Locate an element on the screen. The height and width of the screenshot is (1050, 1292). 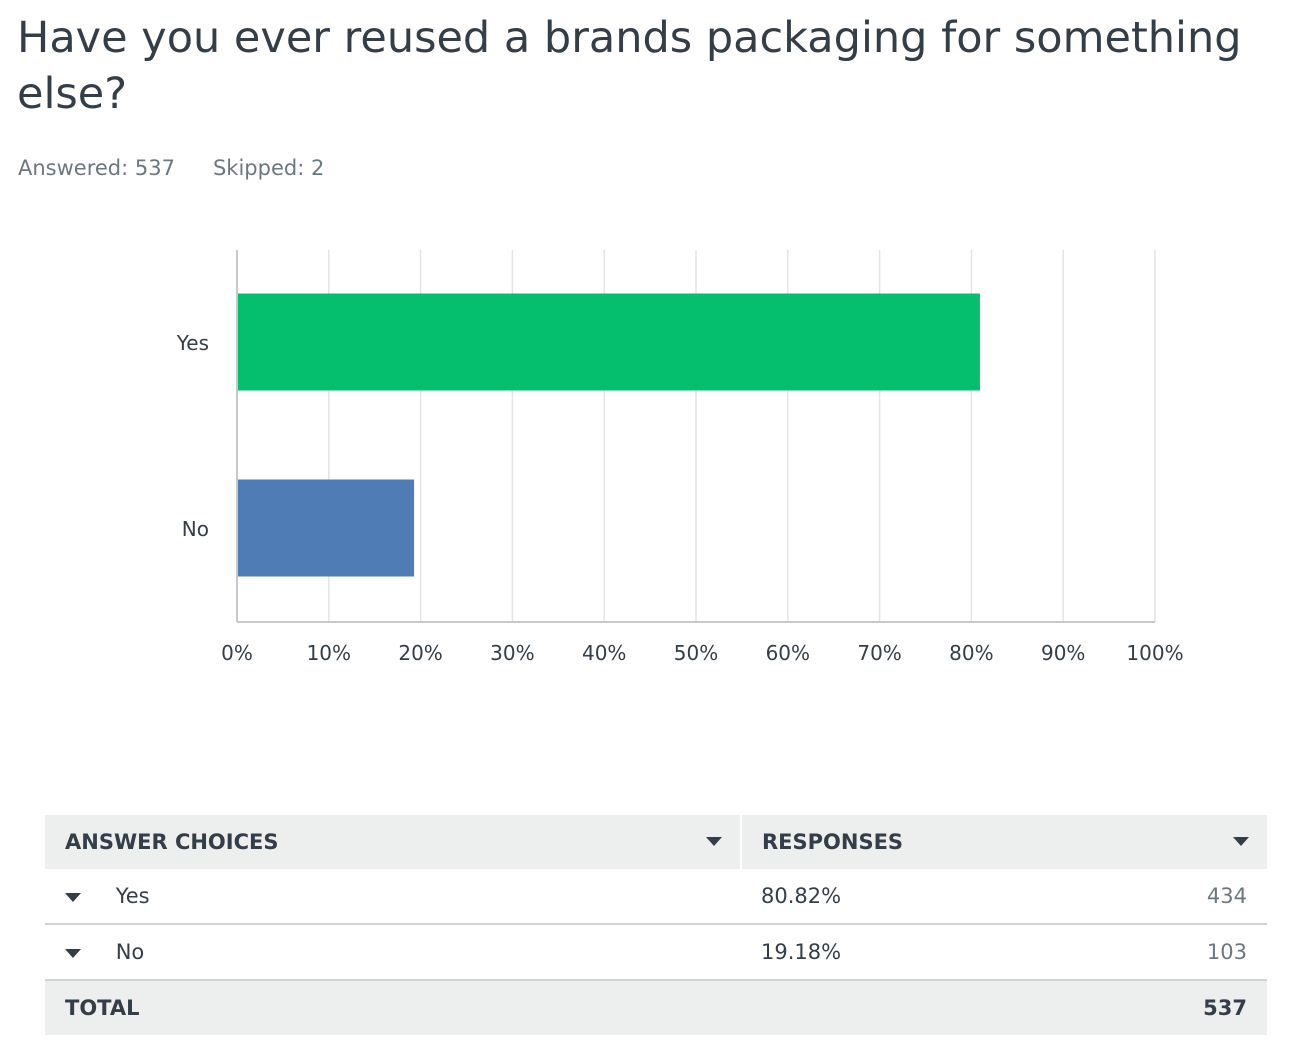
x-tick-label: 30% is located at coordinates (512, 653).